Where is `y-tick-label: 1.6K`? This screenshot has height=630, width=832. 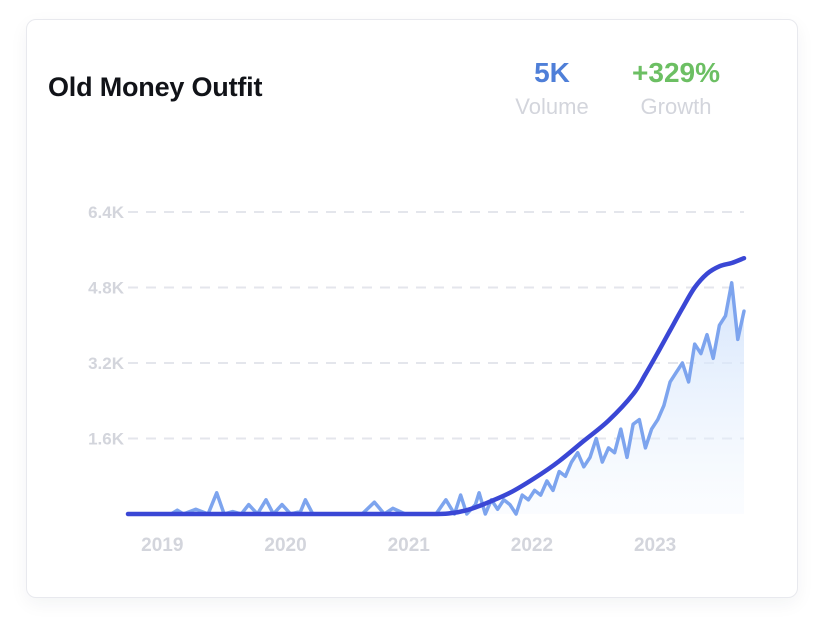
y-tick-label: 1.6K is located at coordinates (106, 439).